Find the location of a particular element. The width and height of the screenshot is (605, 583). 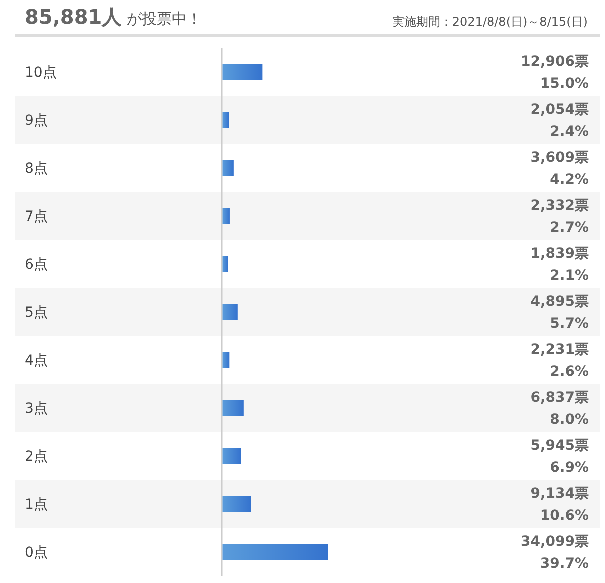

data-label: 2,231票 2.6% is located at coordinates (559, 361).